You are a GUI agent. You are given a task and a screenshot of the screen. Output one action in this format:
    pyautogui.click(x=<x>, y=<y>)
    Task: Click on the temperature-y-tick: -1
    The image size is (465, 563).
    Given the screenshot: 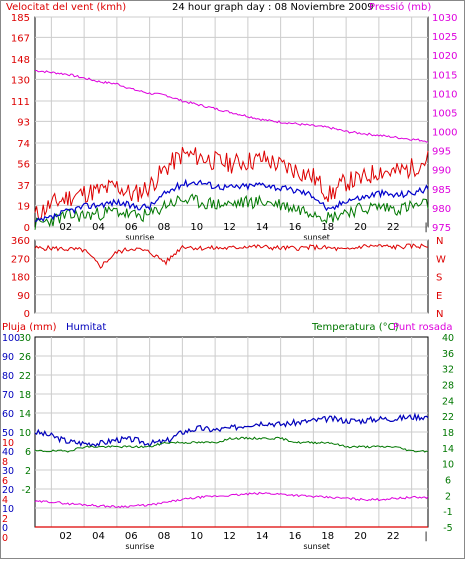 What is the action you would take?
    pyautogui.click(x=447, y=512)
    